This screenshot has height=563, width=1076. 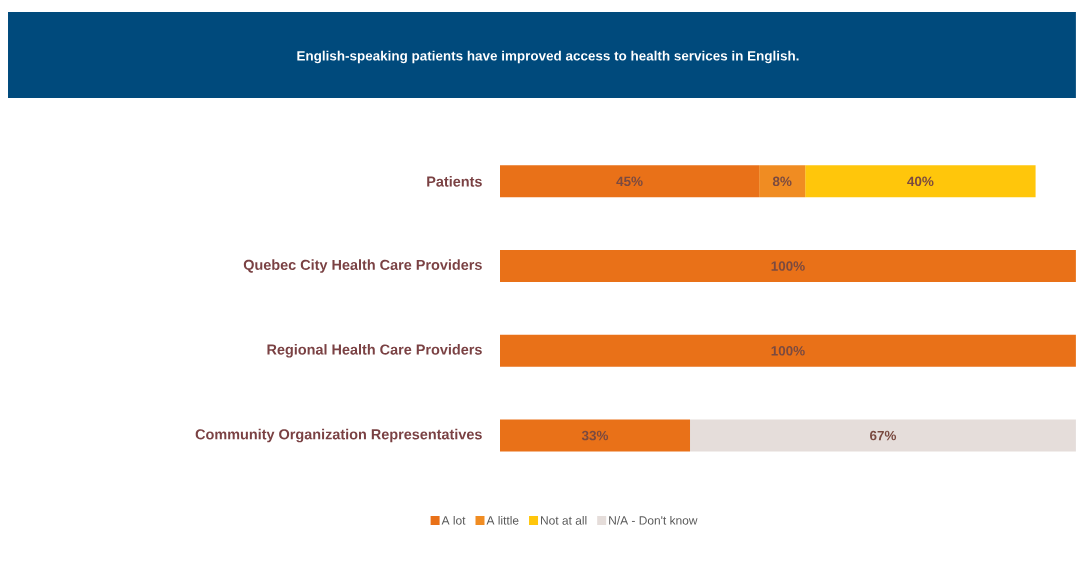 What do you see at coordinates (502, 520) in the screenshot?
I see `legend-label: A little` at bounding box center [502, 520].